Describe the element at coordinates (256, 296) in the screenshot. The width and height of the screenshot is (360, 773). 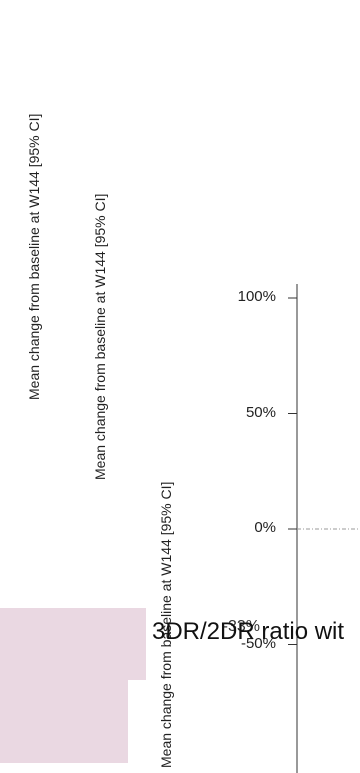
I see `y-tick-label: 100%` at that location.